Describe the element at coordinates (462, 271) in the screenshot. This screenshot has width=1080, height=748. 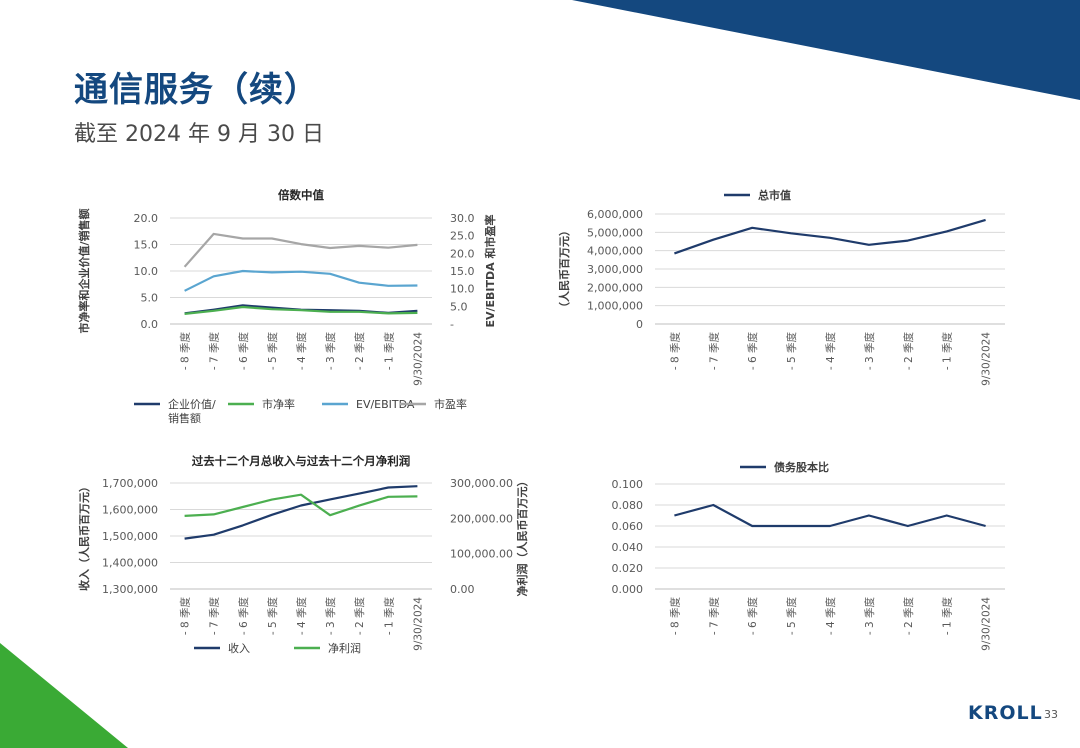
I see `y2-tick-label: 15.0` at that location.